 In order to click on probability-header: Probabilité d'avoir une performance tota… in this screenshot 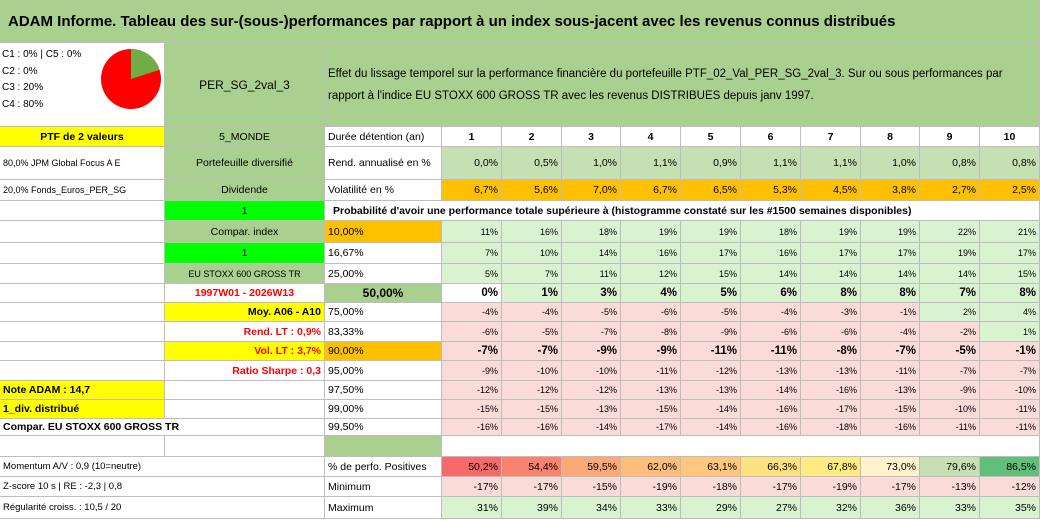, I will do `click(682, 211)`.